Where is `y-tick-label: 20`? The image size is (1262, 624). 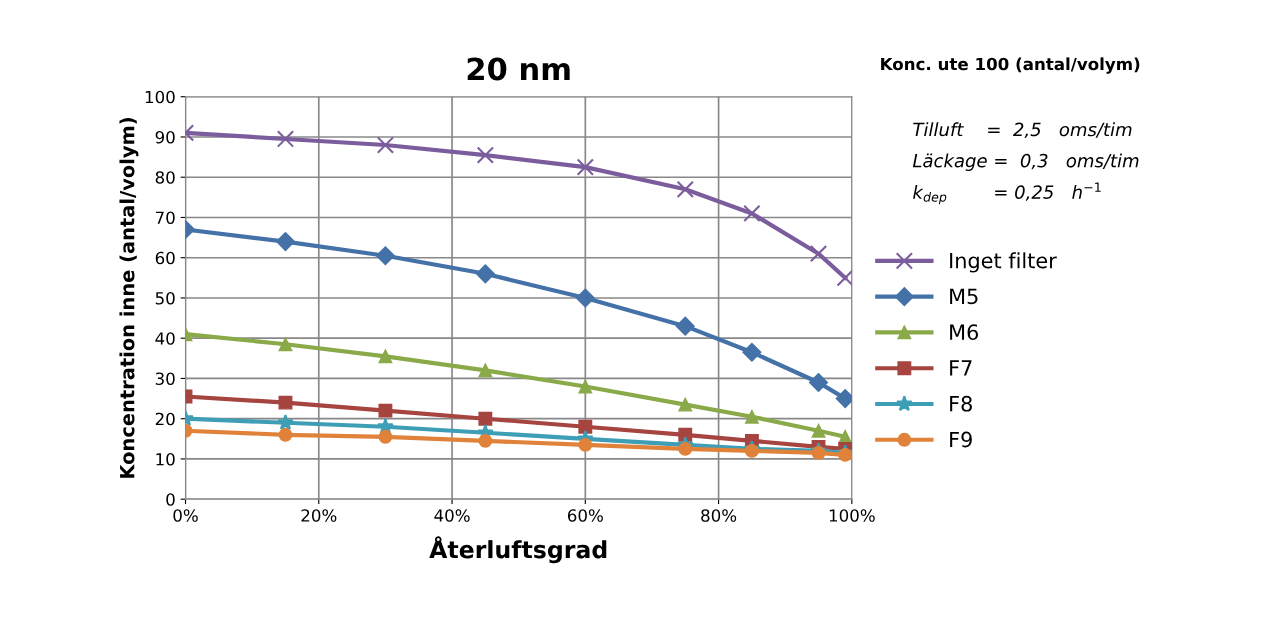
y-tick-label: 20 is located at coordinates (165, 419).